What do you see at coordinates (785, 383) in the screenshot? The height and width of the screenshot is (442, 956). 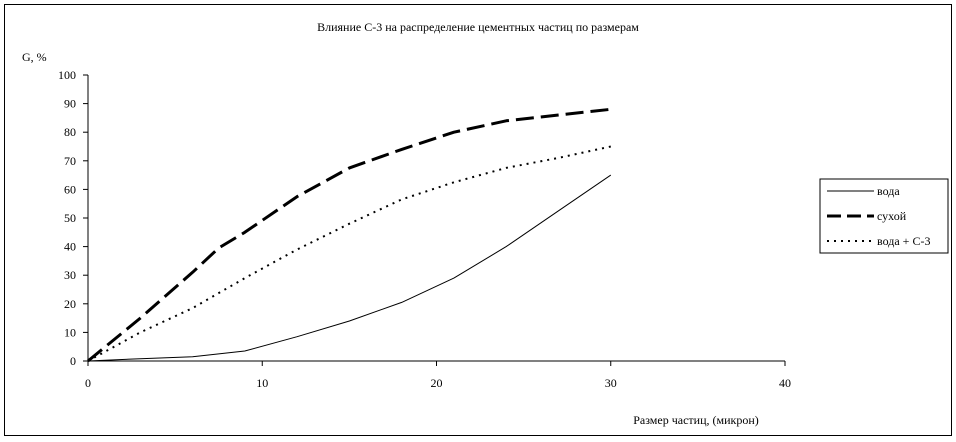 I see `x-tick-label: 40` at bounding box center [785, 383].